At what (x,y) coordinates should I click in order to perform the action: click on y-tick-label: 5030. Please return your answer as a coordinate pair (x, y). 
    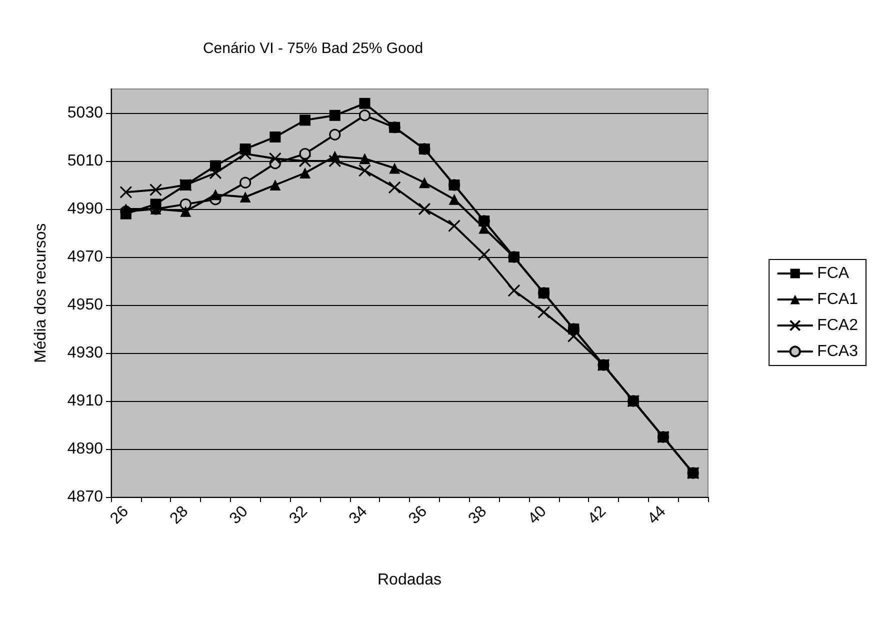
    Looking at the image, I should click on (85, 113).